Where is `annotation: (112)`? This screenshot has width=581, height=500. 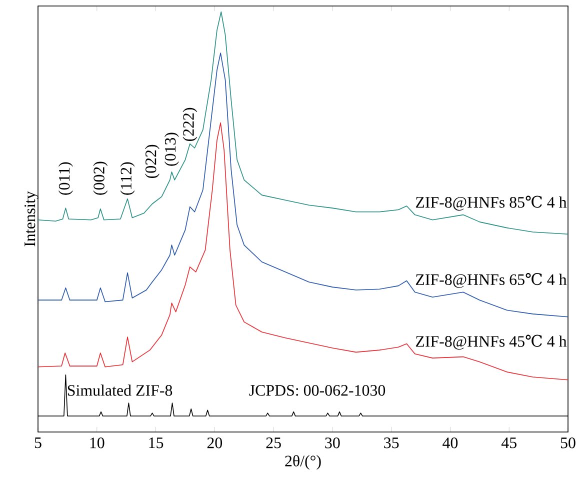 annotation: (112) is located at coordinates (127, 178).